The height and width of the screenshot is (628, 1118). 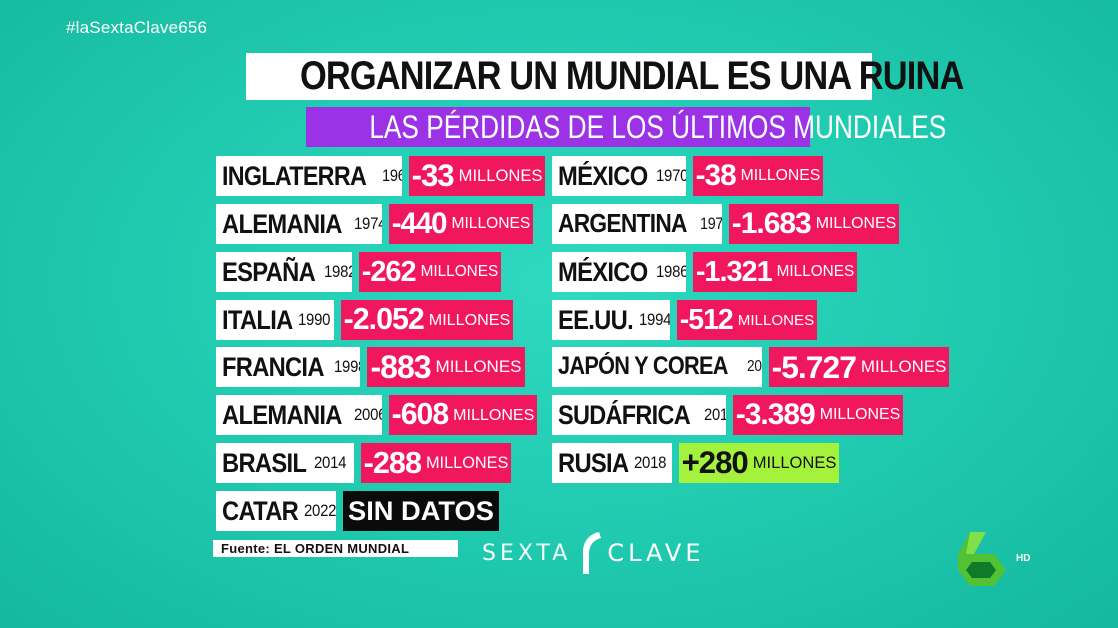 I want to click on result-amount: -288, so click(x=392, y=462).